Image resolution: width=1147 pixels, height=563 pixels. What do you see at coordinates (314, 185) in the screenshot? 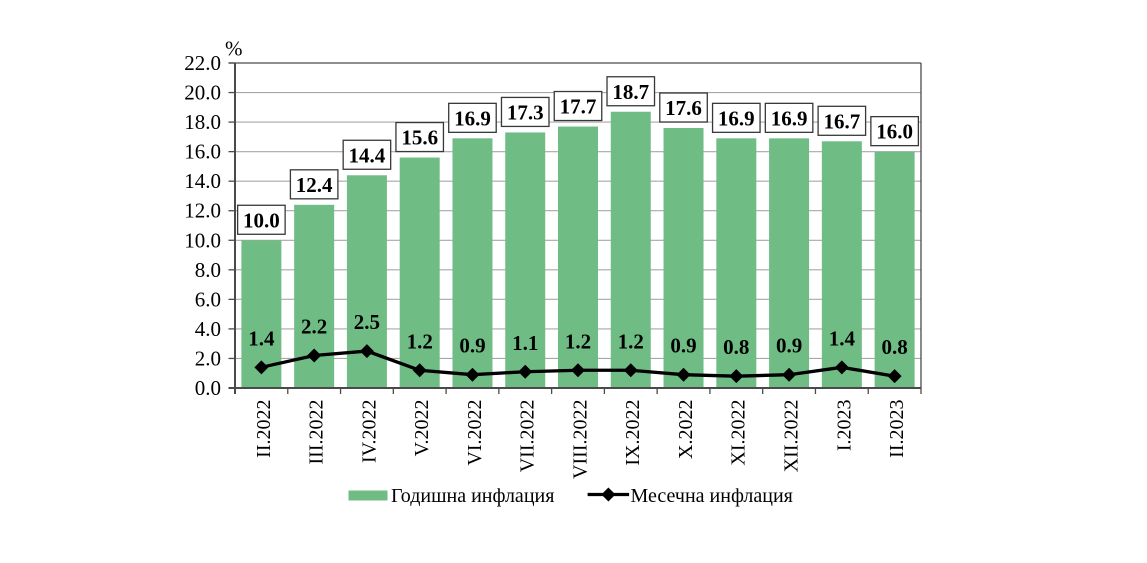
I see `svg-text: 12.4` at bounding box center [314, 185].